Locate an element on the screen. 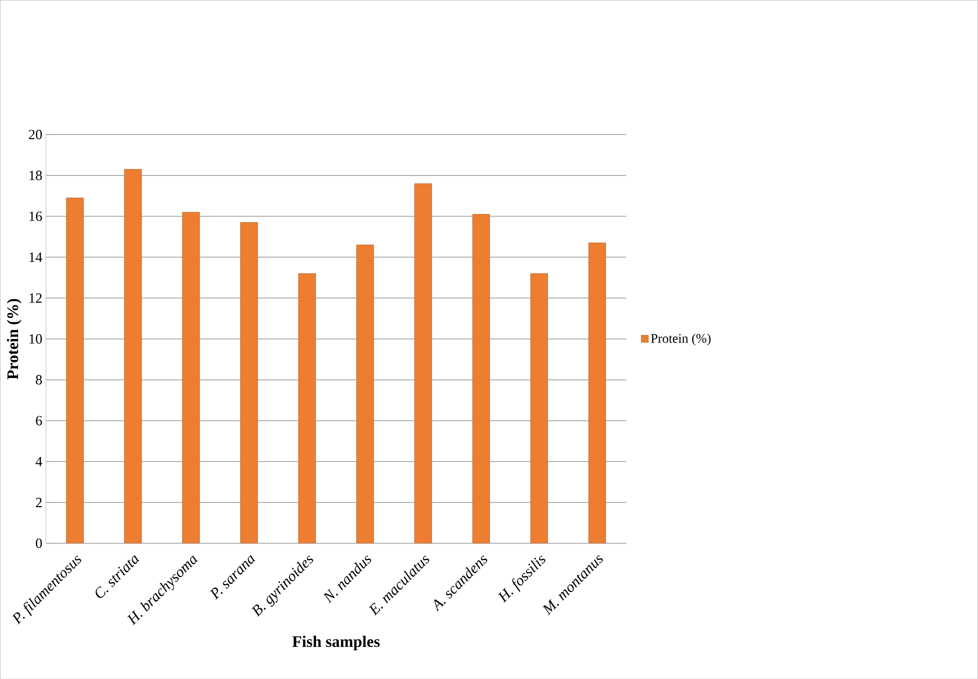 The height and width of the screenshot is (679, 978). y-tick-label: 14 is located at coordinates (36, 257).